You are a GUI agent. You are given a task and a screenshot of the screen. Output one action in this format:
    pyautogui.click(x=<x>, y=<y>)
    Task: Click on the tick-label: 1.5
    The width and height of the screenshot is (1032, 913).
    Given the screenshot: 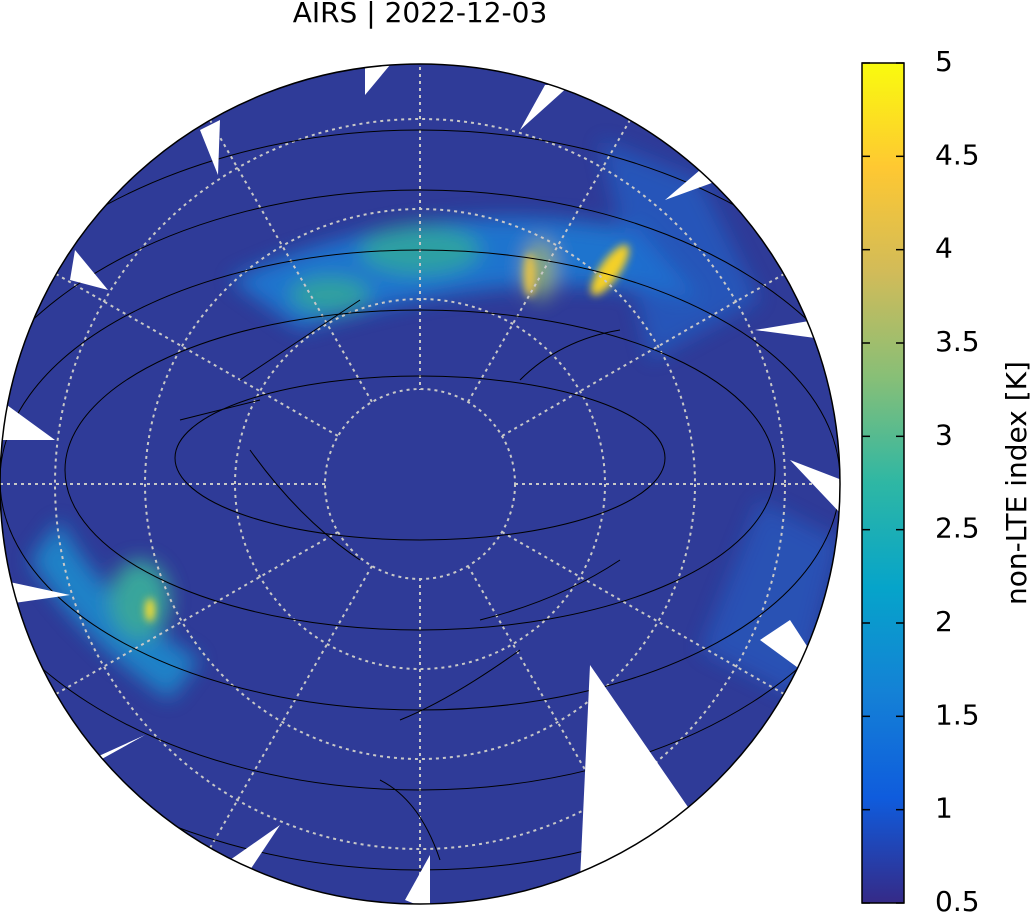 What is the action you would take?
    pyautogui.click(x=957, y=714)
    